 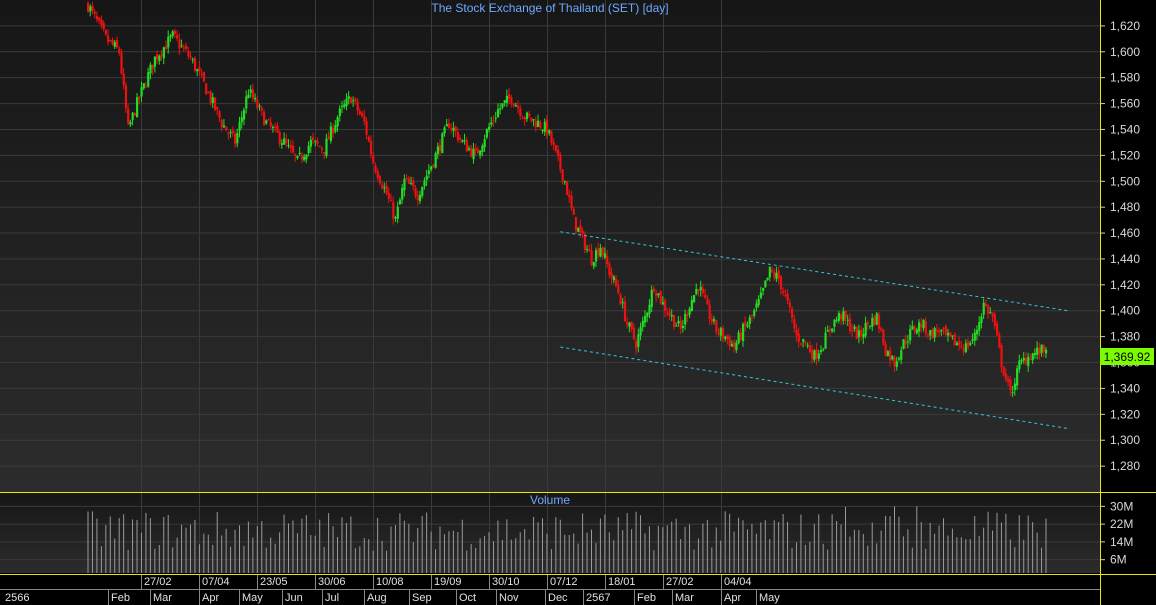 What do you see at coordinates (1125, 233) in the screenshot?
I see `price-tick-label: 1,460` at bounding box center [1125, 233].